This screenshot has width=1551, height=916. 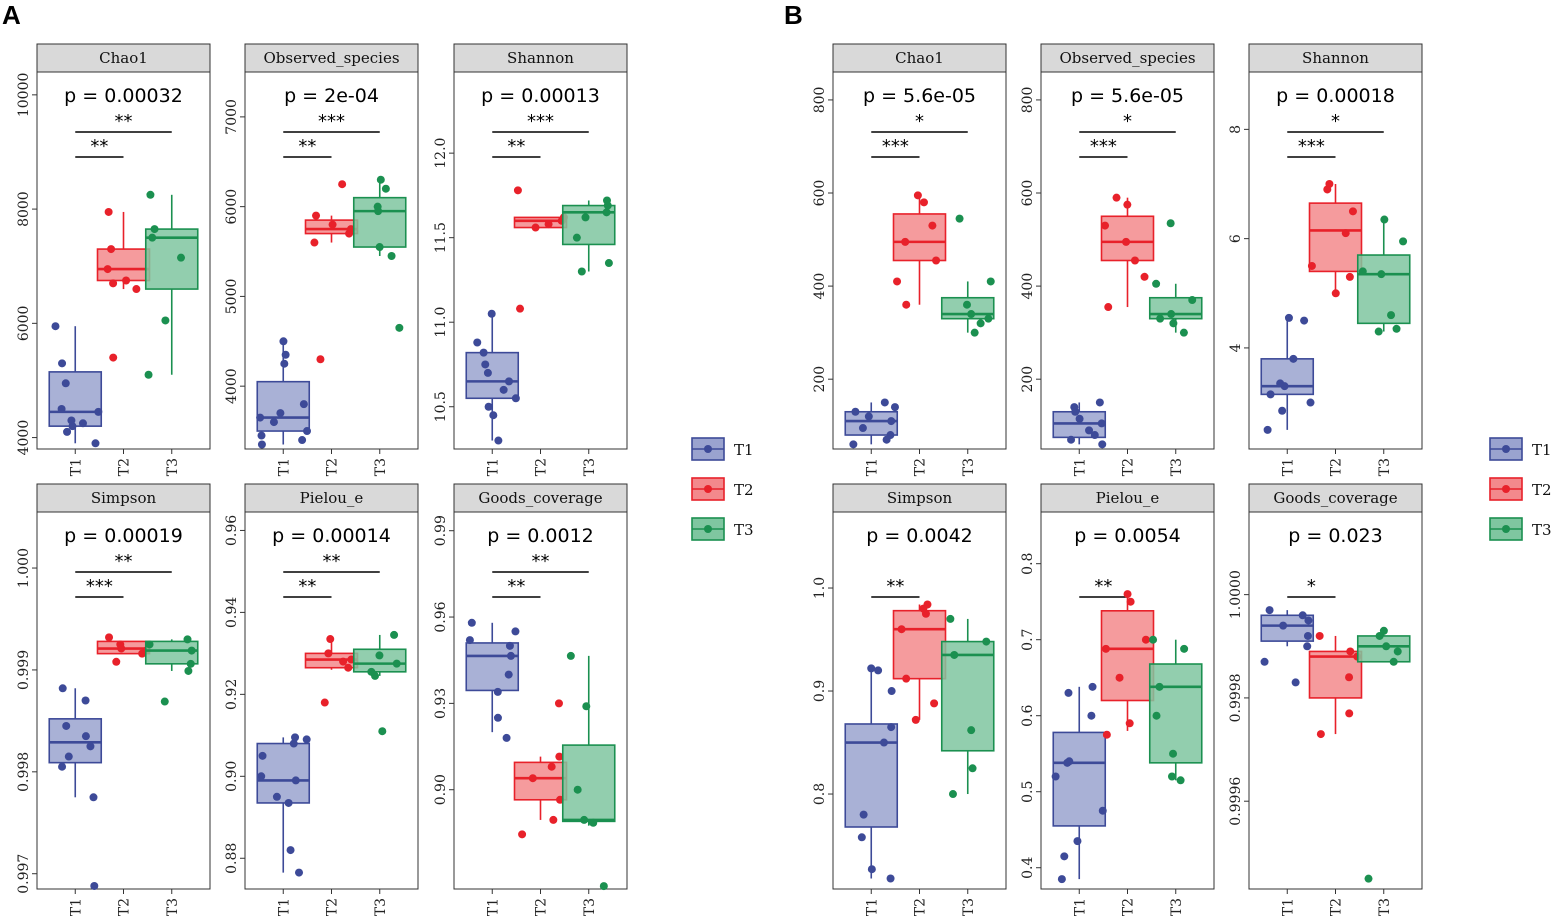 I want to click on box-t1, so click(x=1079, y=779).